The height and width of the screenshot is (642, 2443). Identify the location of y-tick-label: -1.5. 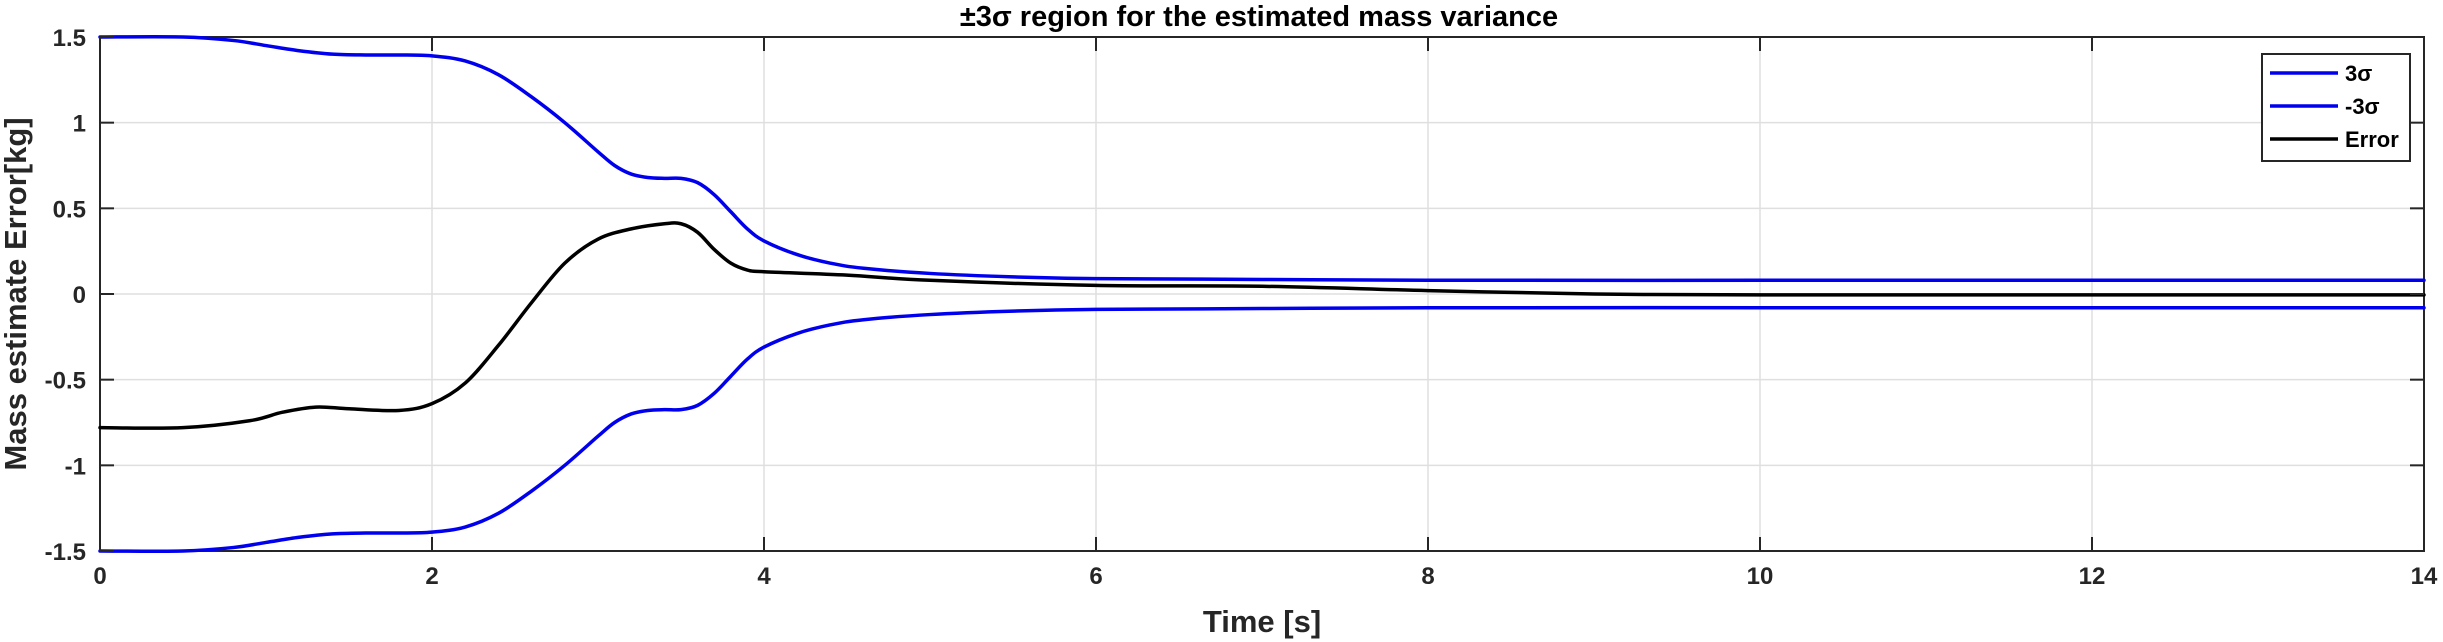
(65, 552).